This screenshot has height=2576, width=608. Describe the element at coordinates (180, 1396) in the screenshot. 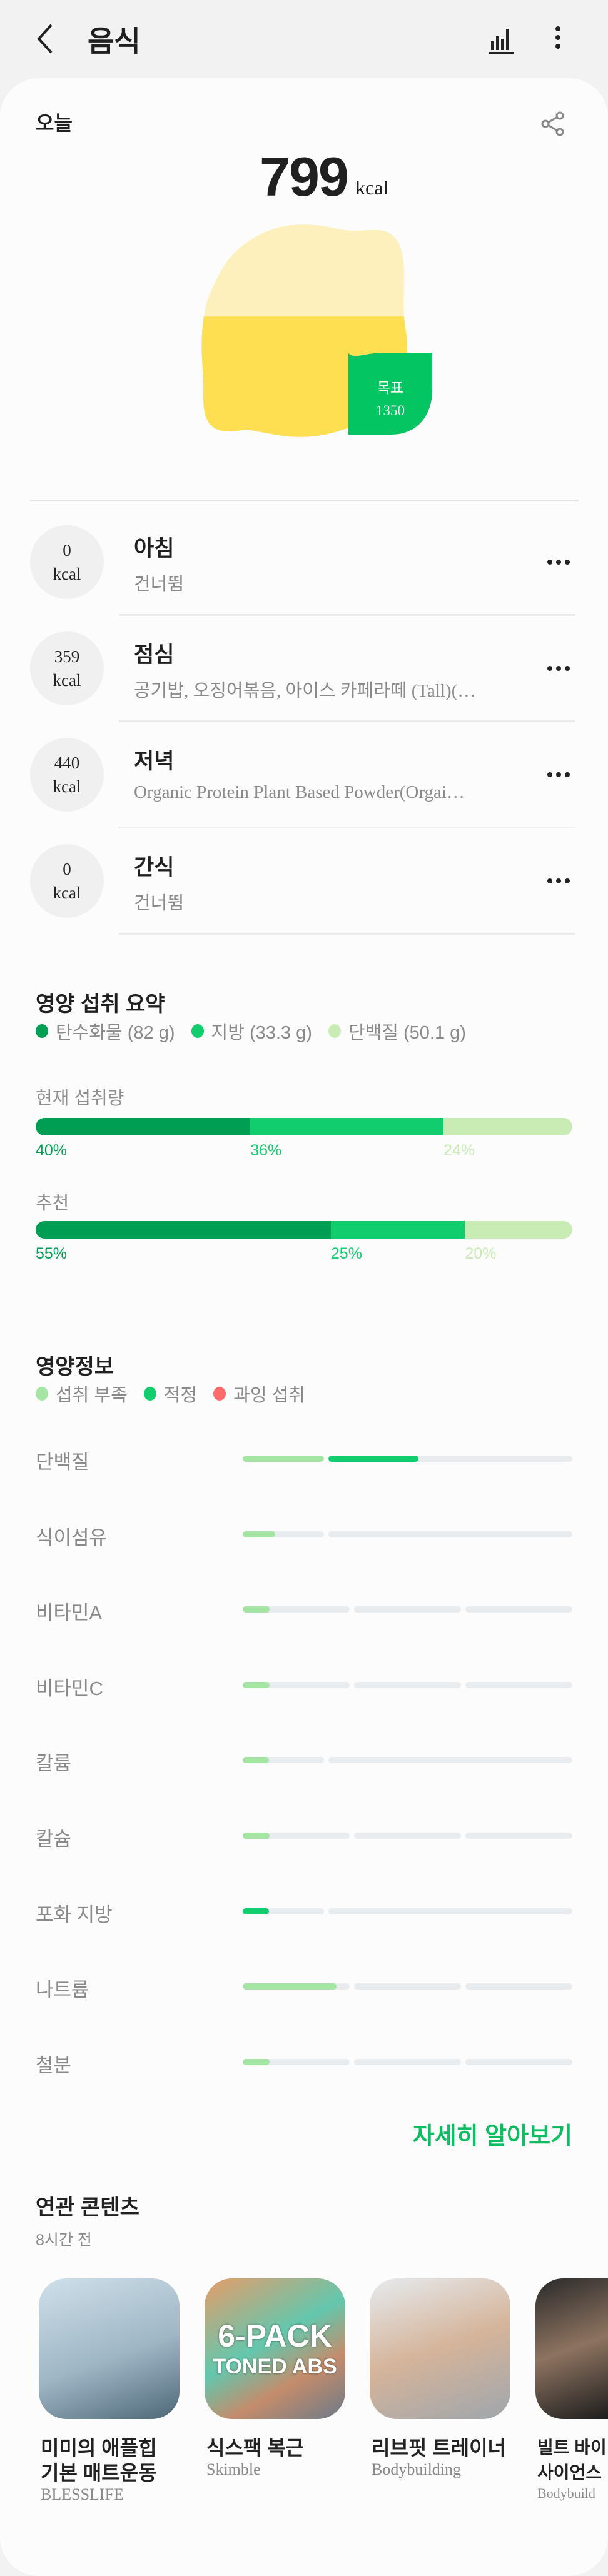

I see `legend-label: 적정` at that location.